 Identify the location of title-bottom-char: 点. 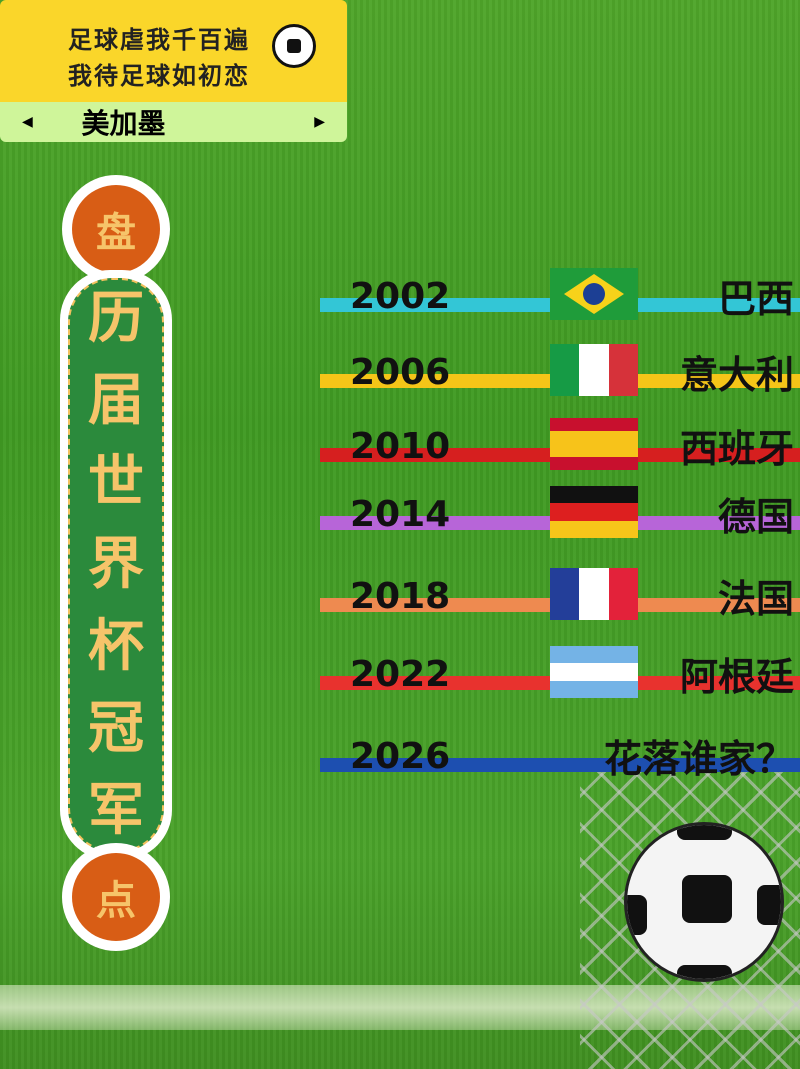
(116, 897).